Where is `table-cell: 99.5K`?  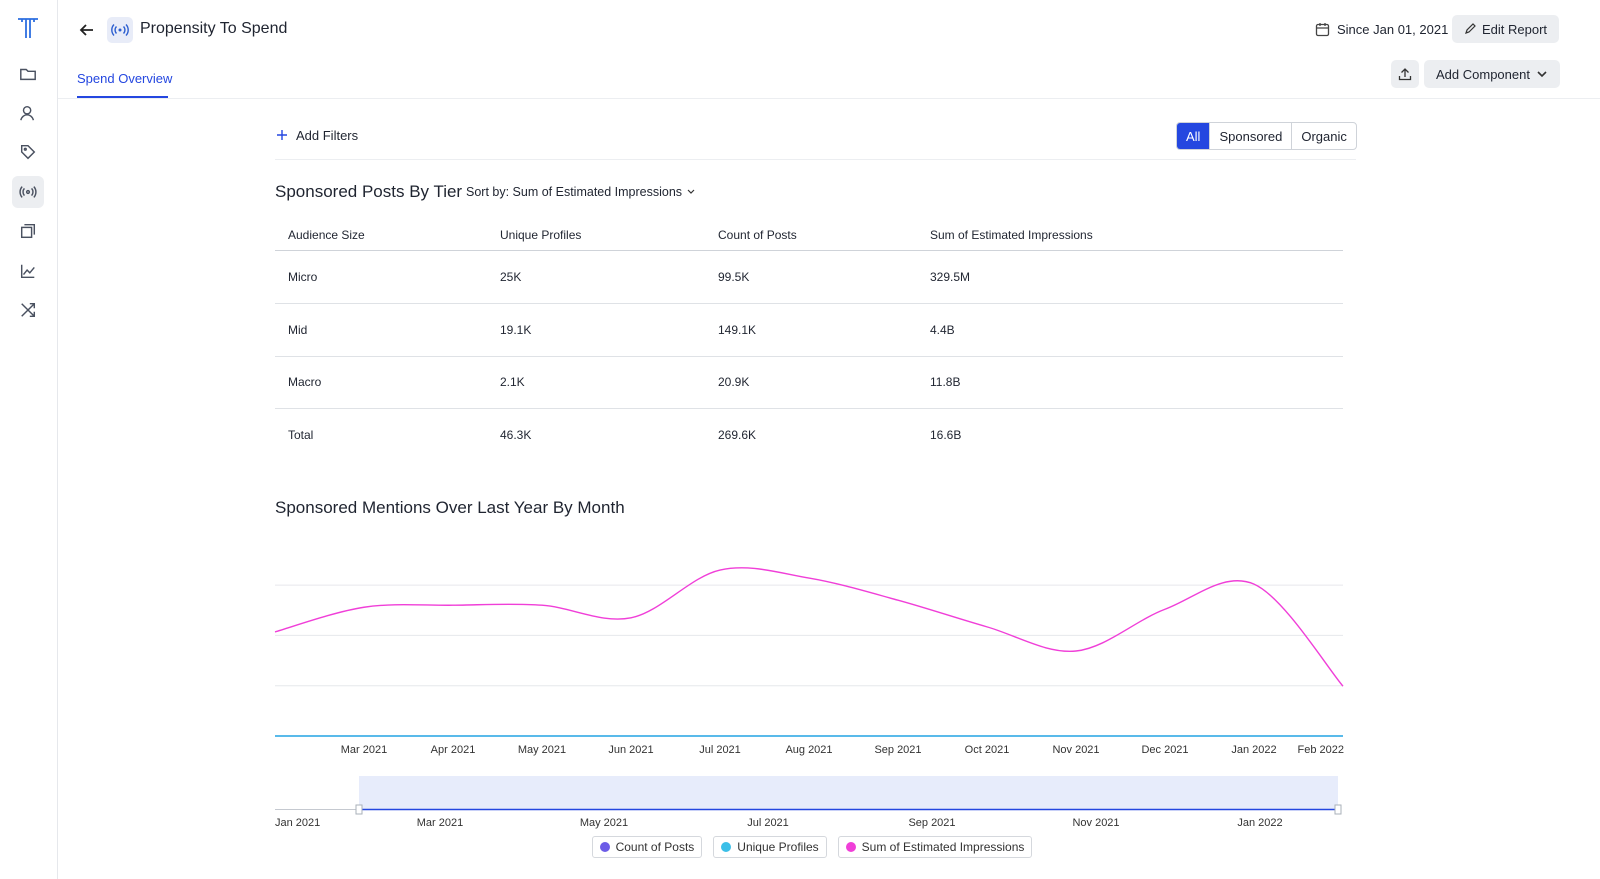 table-cell: 99.5K is located at coordinates (734, 277).